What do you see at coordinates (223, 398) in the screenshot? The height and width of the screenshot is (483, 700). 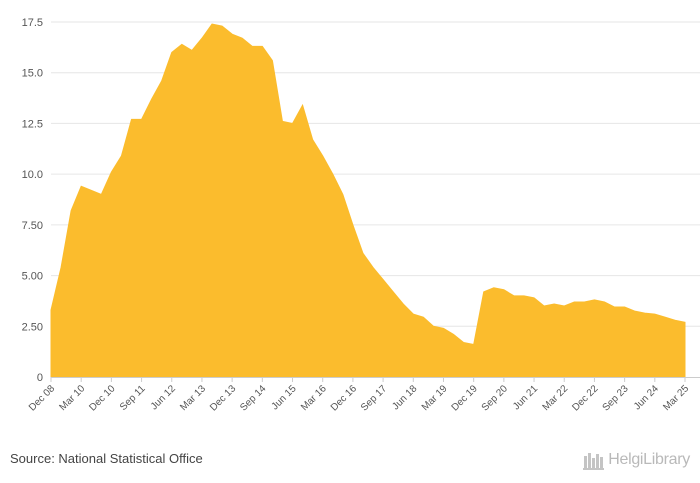 I see `x-tick-label: Dec 13` at bounding box center [223, 398].